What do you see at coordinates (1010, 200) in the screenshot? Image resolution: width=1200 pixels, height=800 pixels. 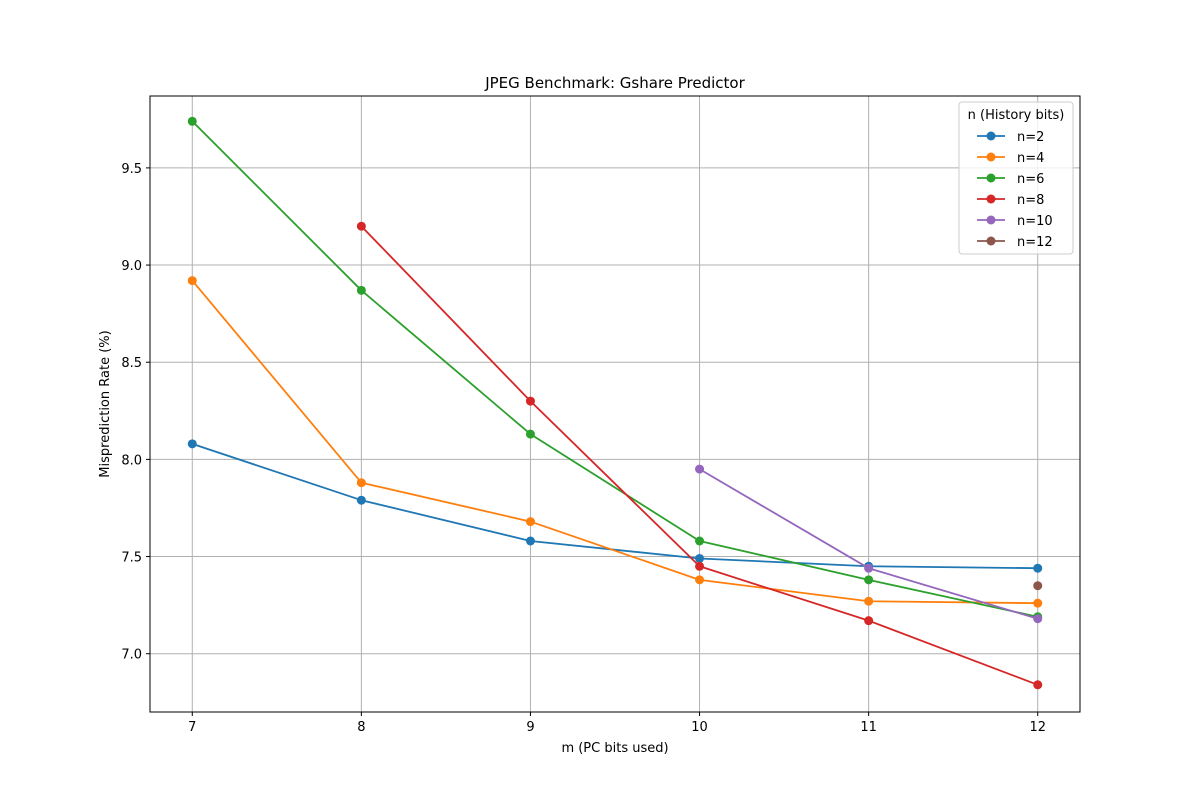 I see `legend-entry: n=8` at bounding box center [1010, 200].